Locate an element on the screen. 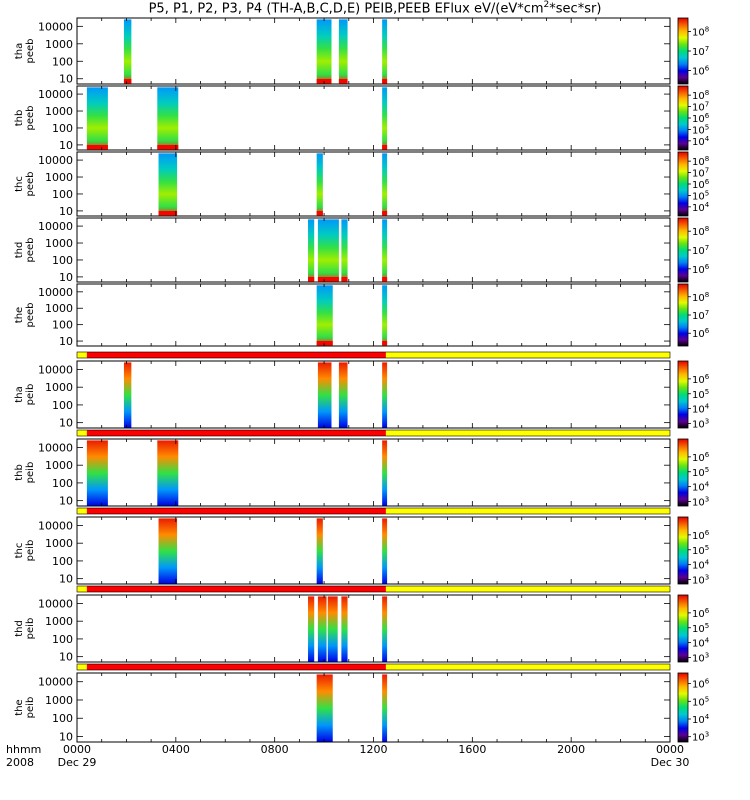 This screenshot has height=800, width=750. panel-the-peeb: 10 100 1000 10000 the peeb 10⁶ 10⁷ 10⁸ is located at coordinates (362, 315).